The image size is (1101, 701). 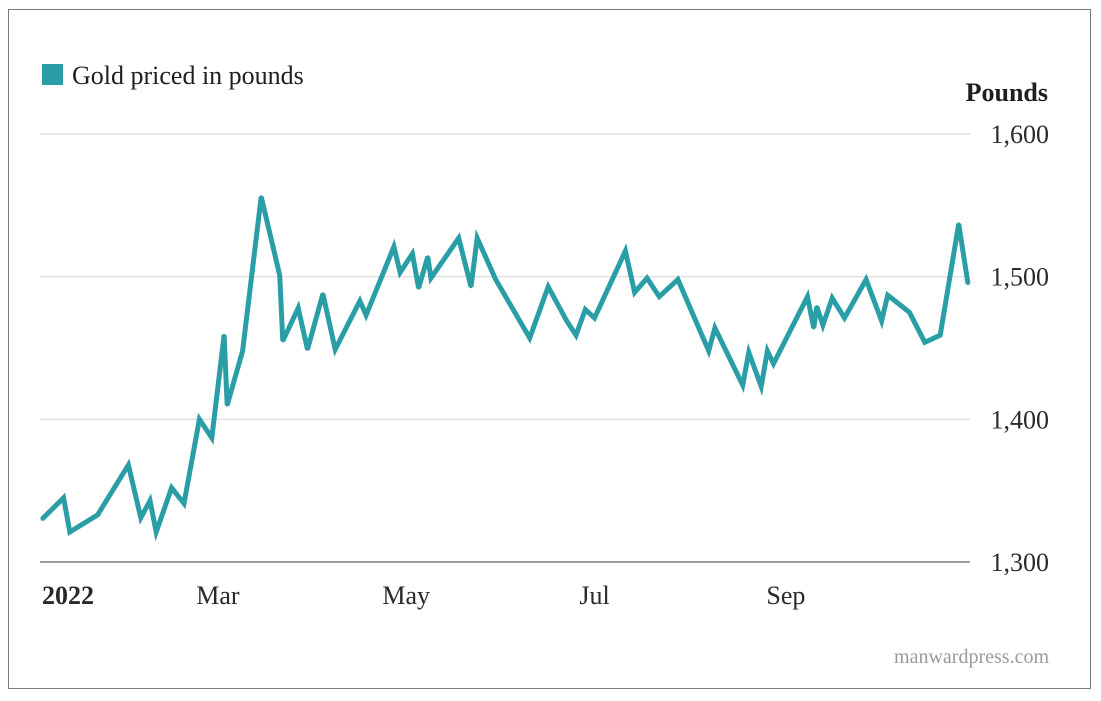 What do you see at coordinates (785, 595) in the screenshot?
I see `x-tick-label: Sep` at bounding box center [785, 595].